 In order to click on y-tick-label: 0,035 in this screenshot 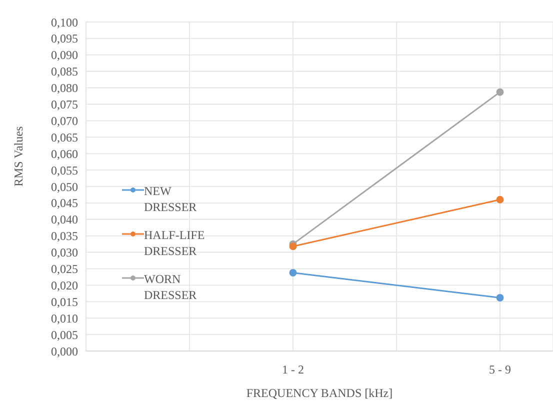, I will do `click(64, 236)`.